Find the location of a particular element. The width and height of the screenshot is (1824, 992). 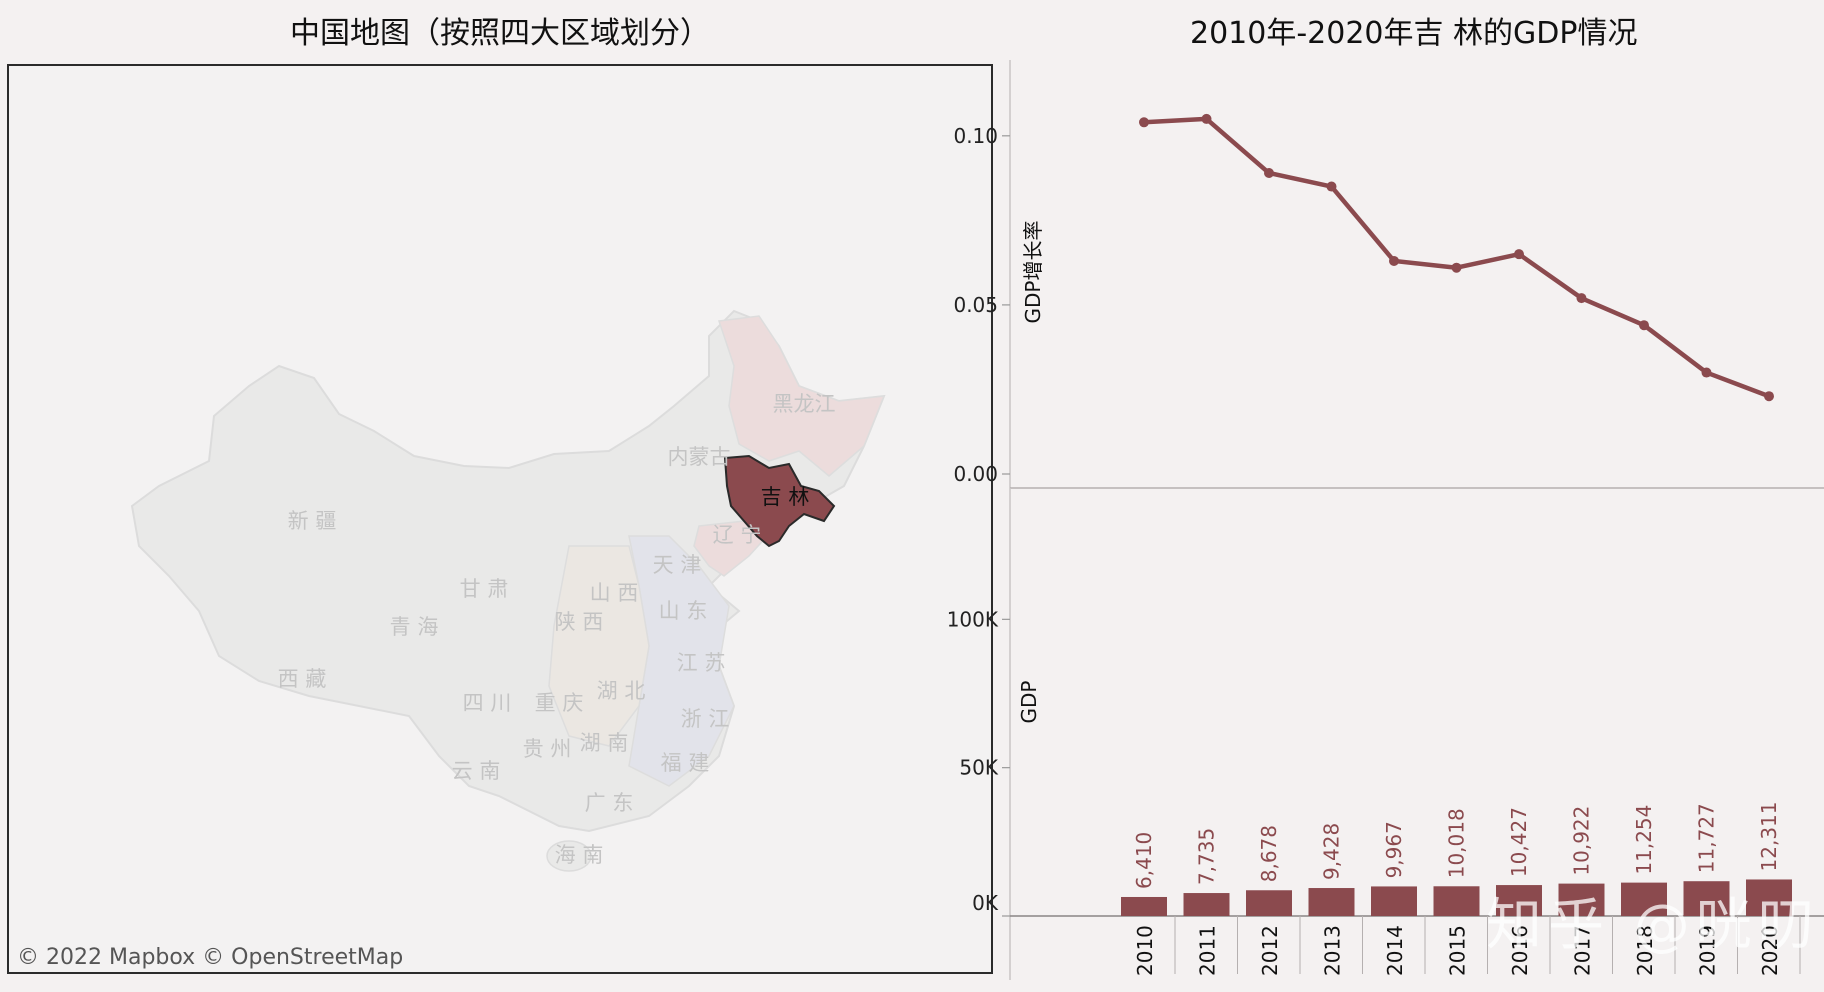

gdp-growth-line is located at coordinates (1456, 257).